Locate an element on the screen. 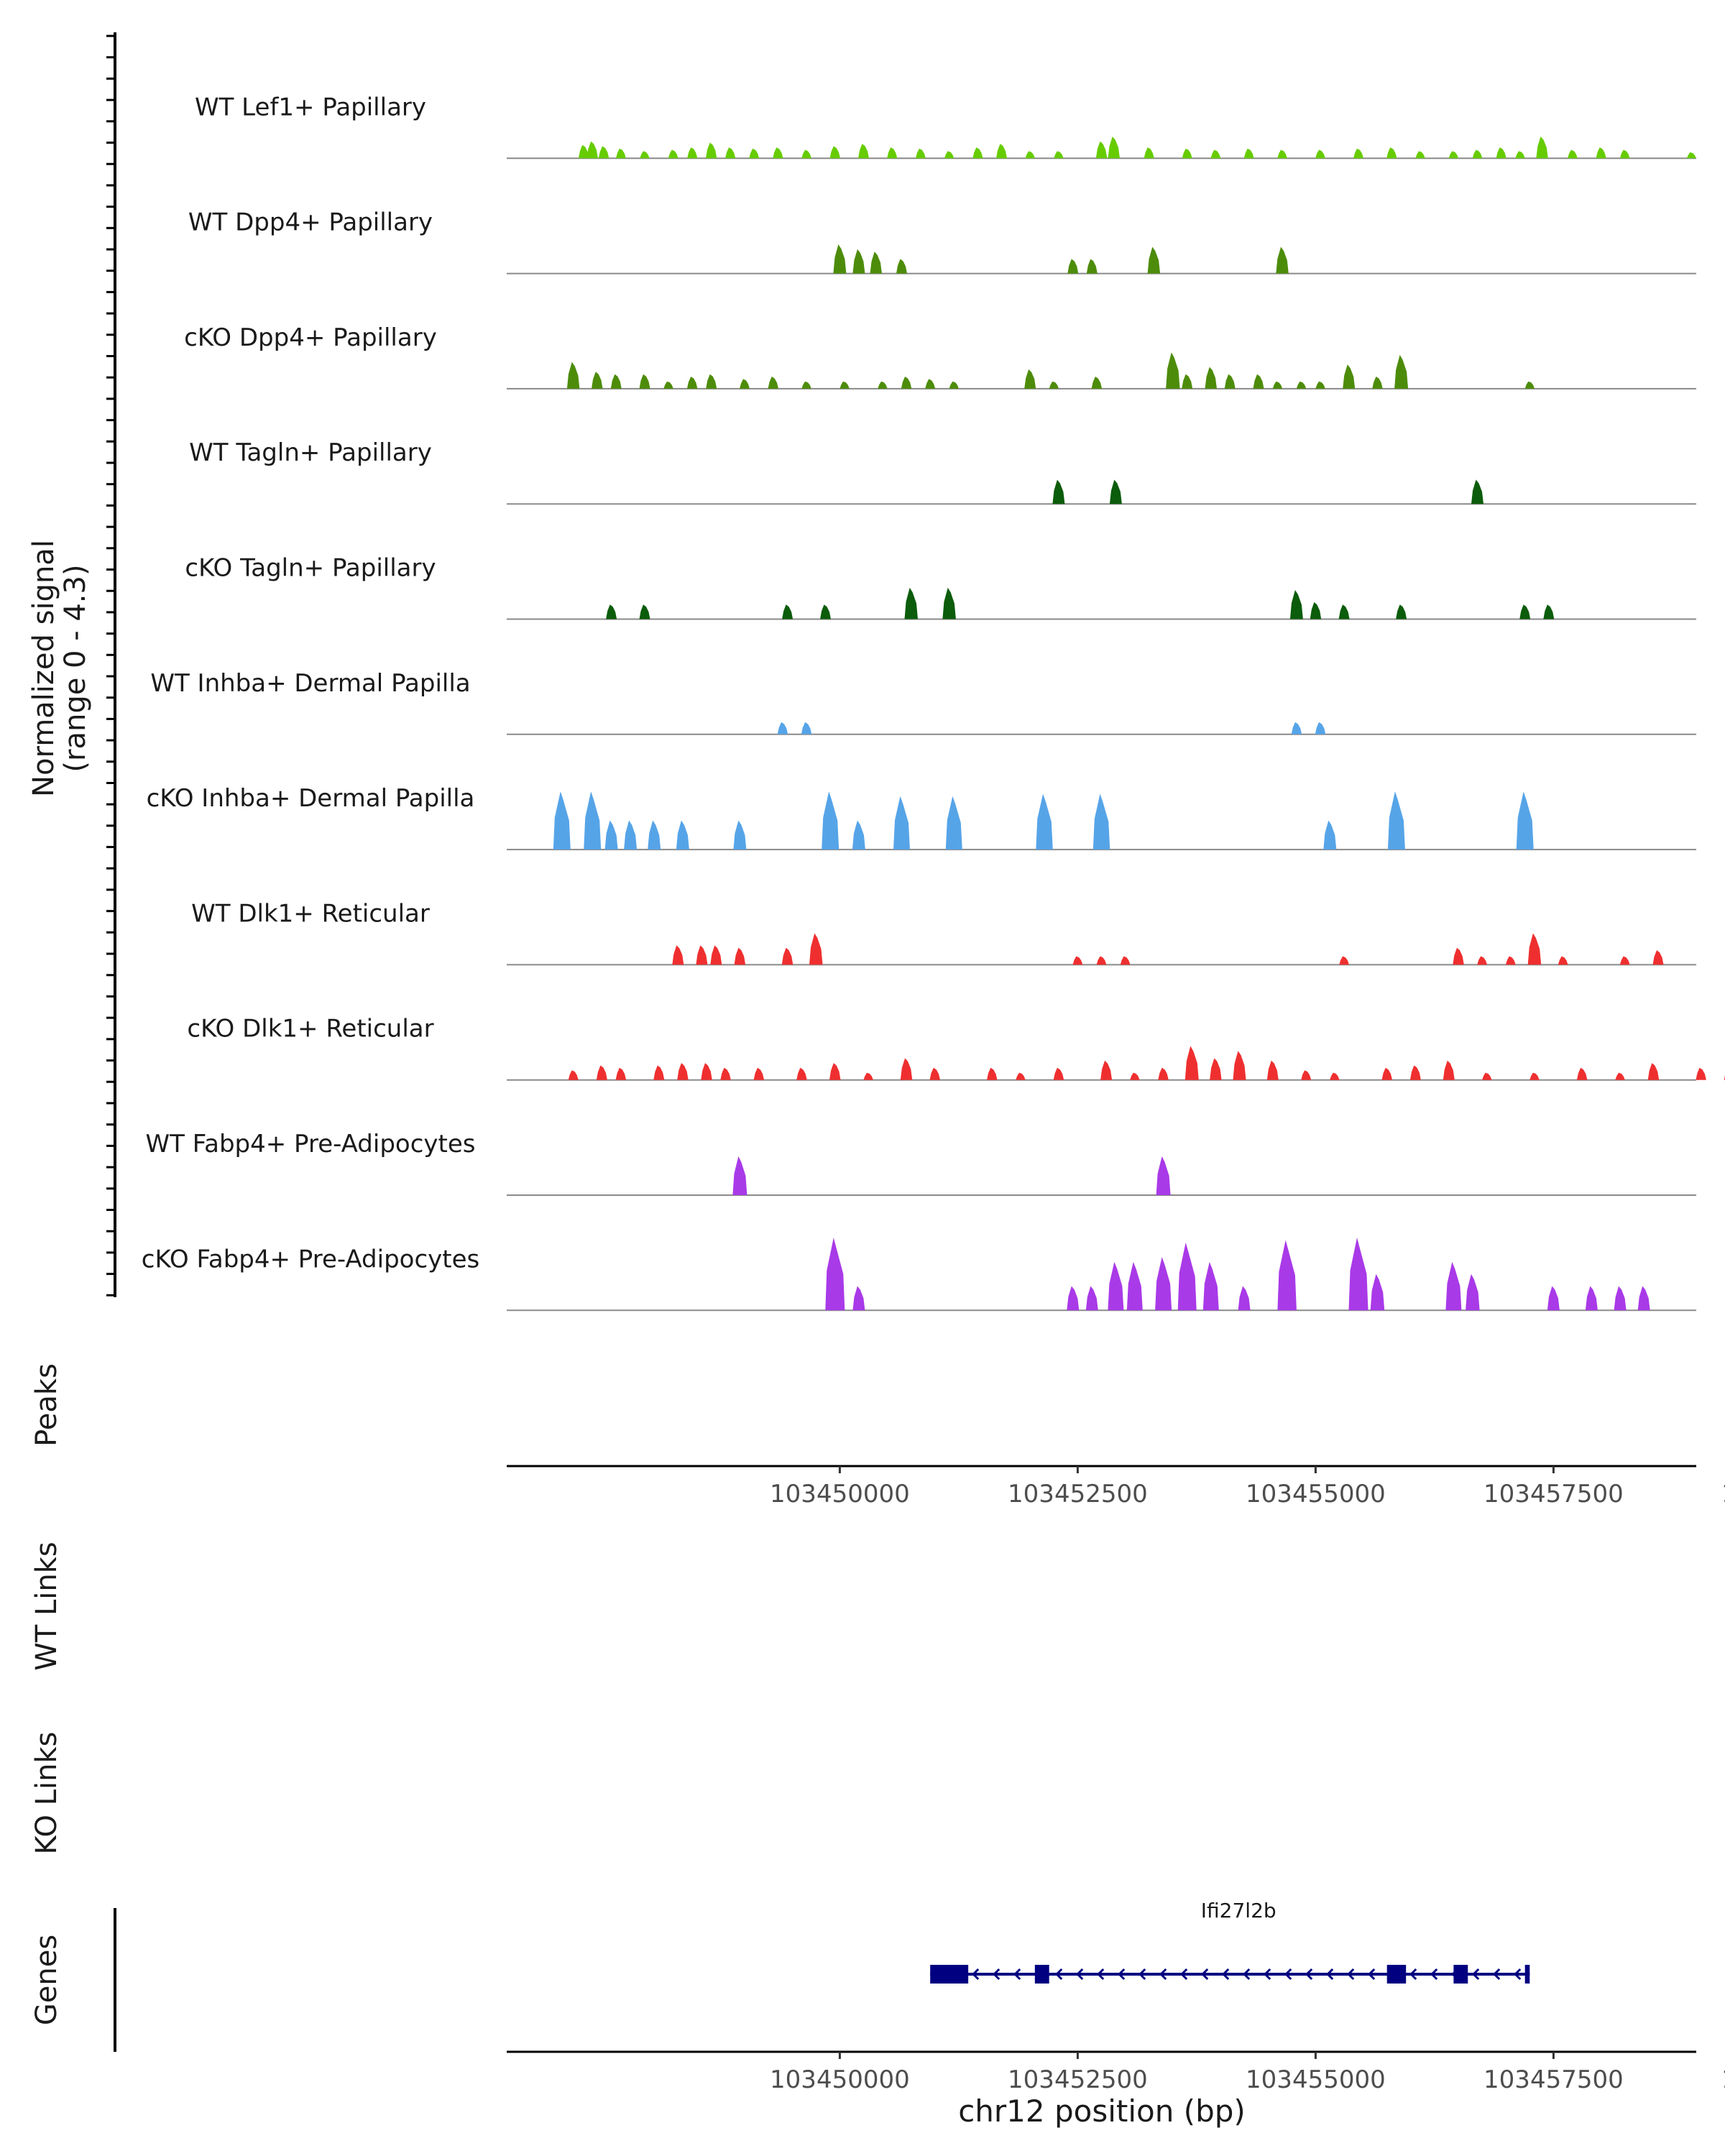 The image size is (1725, 2156). ko-links-panel-label: KO Links is located at coordinates (46, 1793).